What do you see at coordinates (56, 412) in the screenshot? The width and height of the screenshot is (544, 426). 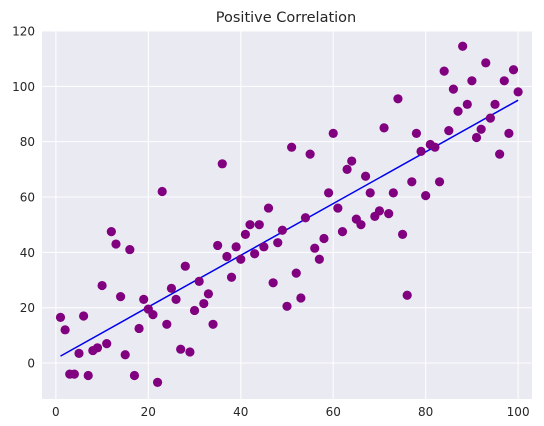 I see `x-tick-label: 0` at bounding box center [56, 412].